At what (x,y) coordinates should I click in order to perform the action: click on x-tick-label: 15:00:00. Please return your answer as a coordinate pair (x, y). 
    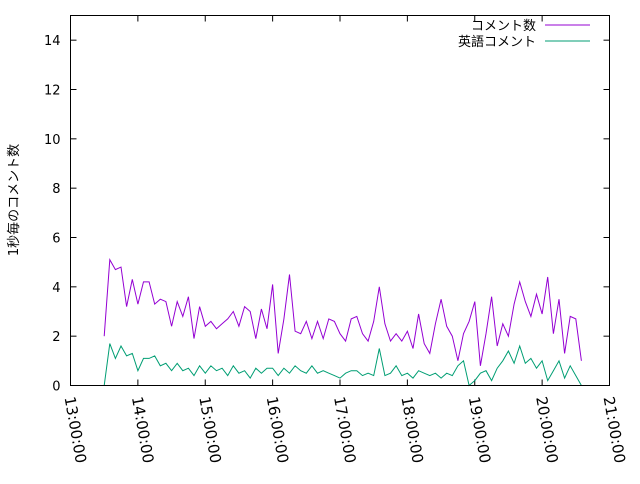
    Looking at the image, I should click on (209, 429).